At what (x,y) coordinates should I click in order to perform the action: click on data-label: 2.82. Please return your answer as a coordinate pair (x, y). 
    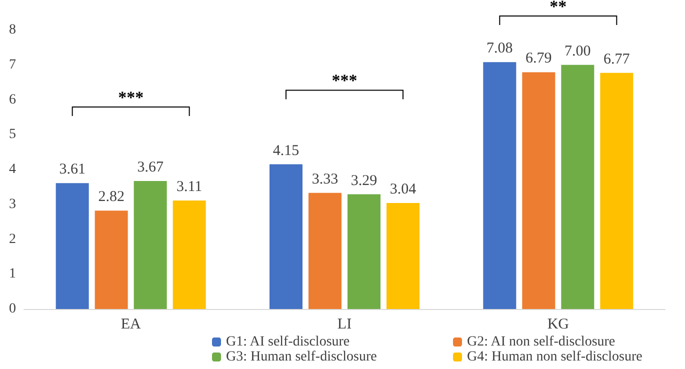
    Looking at the image, I should click on (111, 197).